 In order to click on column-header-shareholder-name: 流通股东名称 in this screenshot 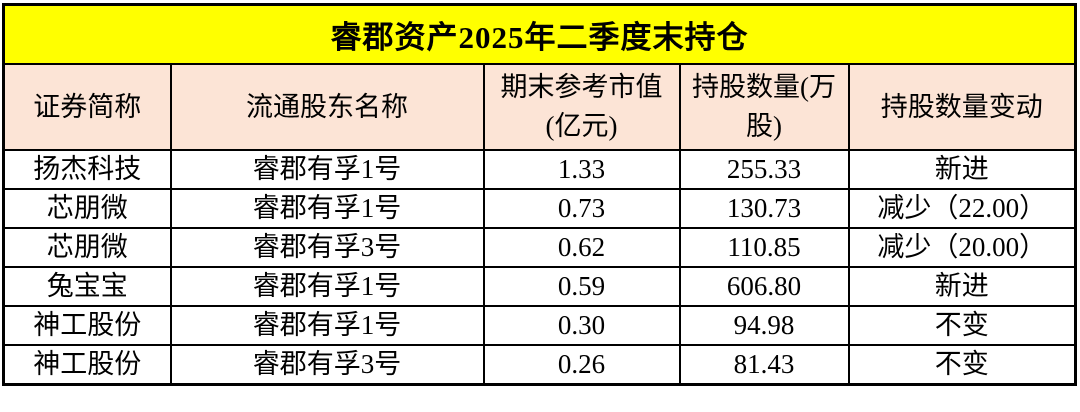, I will do `click(327, 107)`.